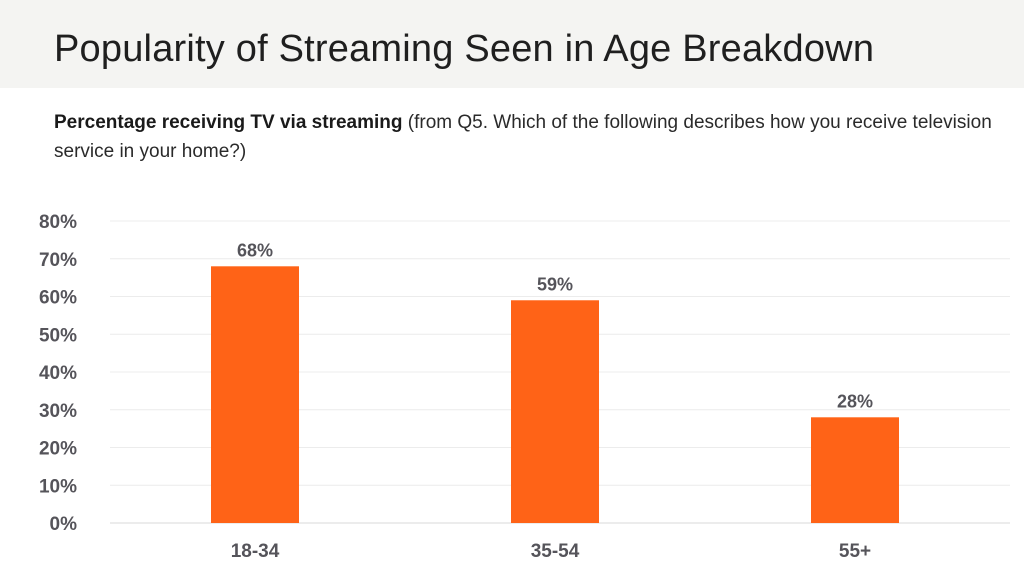 The width and height of the screenshot is (1024, 567). I want to click on x-axis-ticks: 18-34 35-54 55+, so click(551, 551).